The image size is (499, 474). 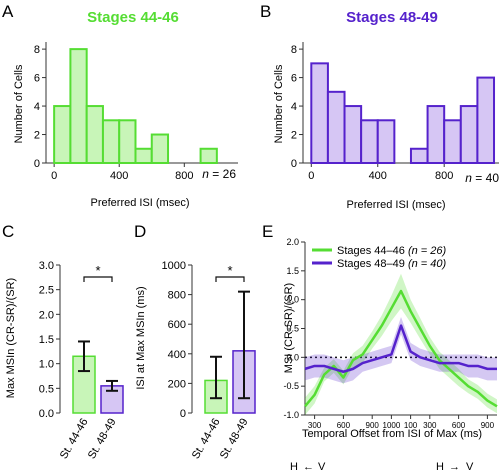 What do you see at coordinates (291, 386) in the screenshot?
I see `panel-e-ytick-label: -0.5` at bounding box center [291, 386].